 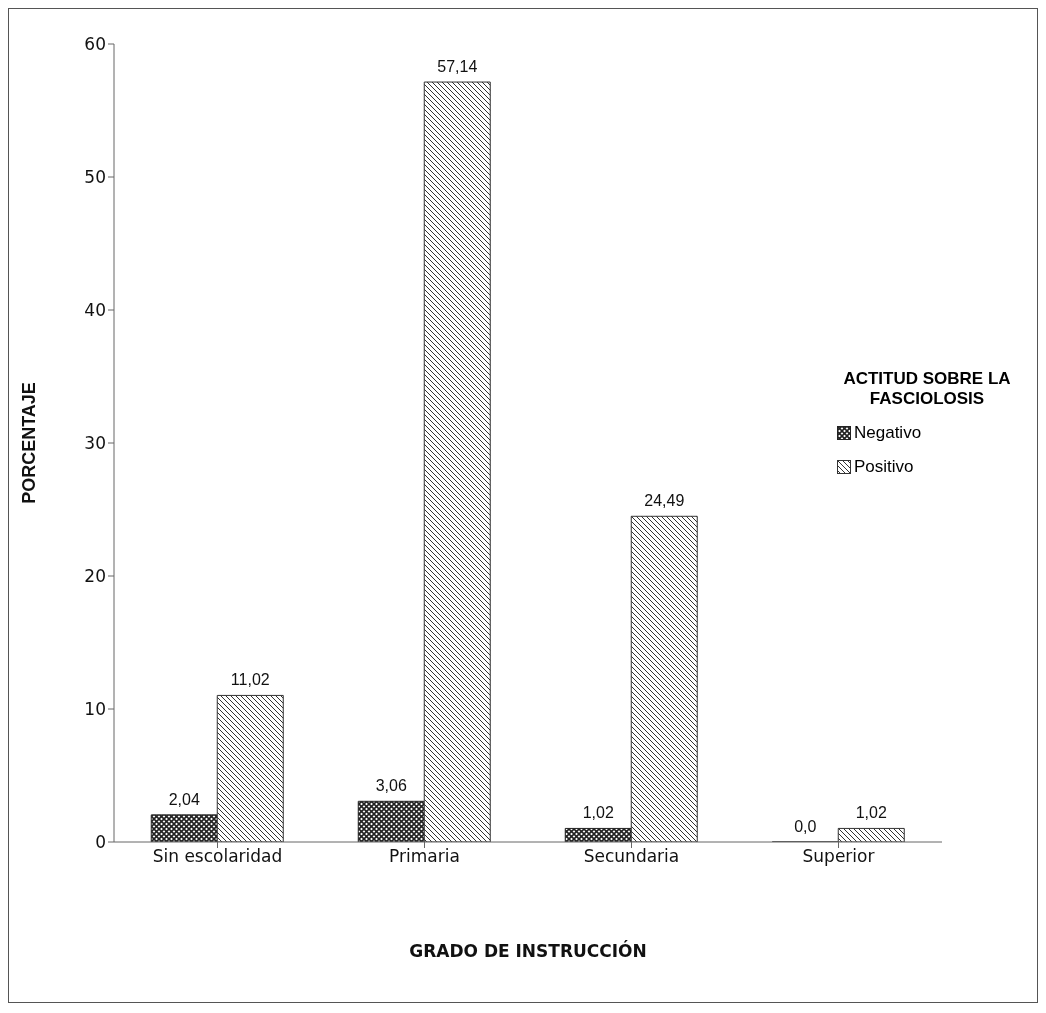 I want to click on y-tick-label: 50, so click(x=95, y=177).